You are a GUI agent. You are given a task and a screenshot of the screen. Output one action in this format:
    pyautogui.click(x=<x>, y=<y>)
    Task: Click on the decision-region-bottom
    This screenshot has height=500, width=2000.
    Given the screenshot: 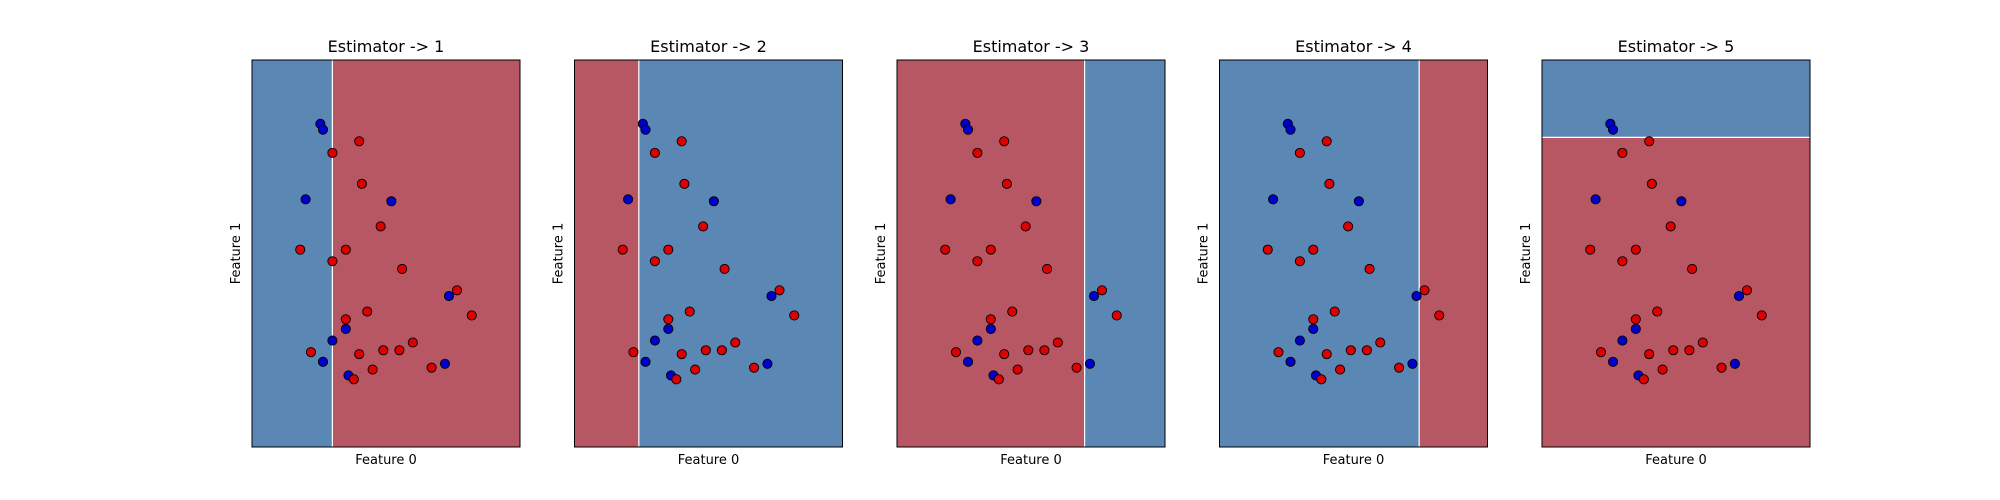 What is the action you would take?
    pyautogui.click(x=1676, y=292)
    